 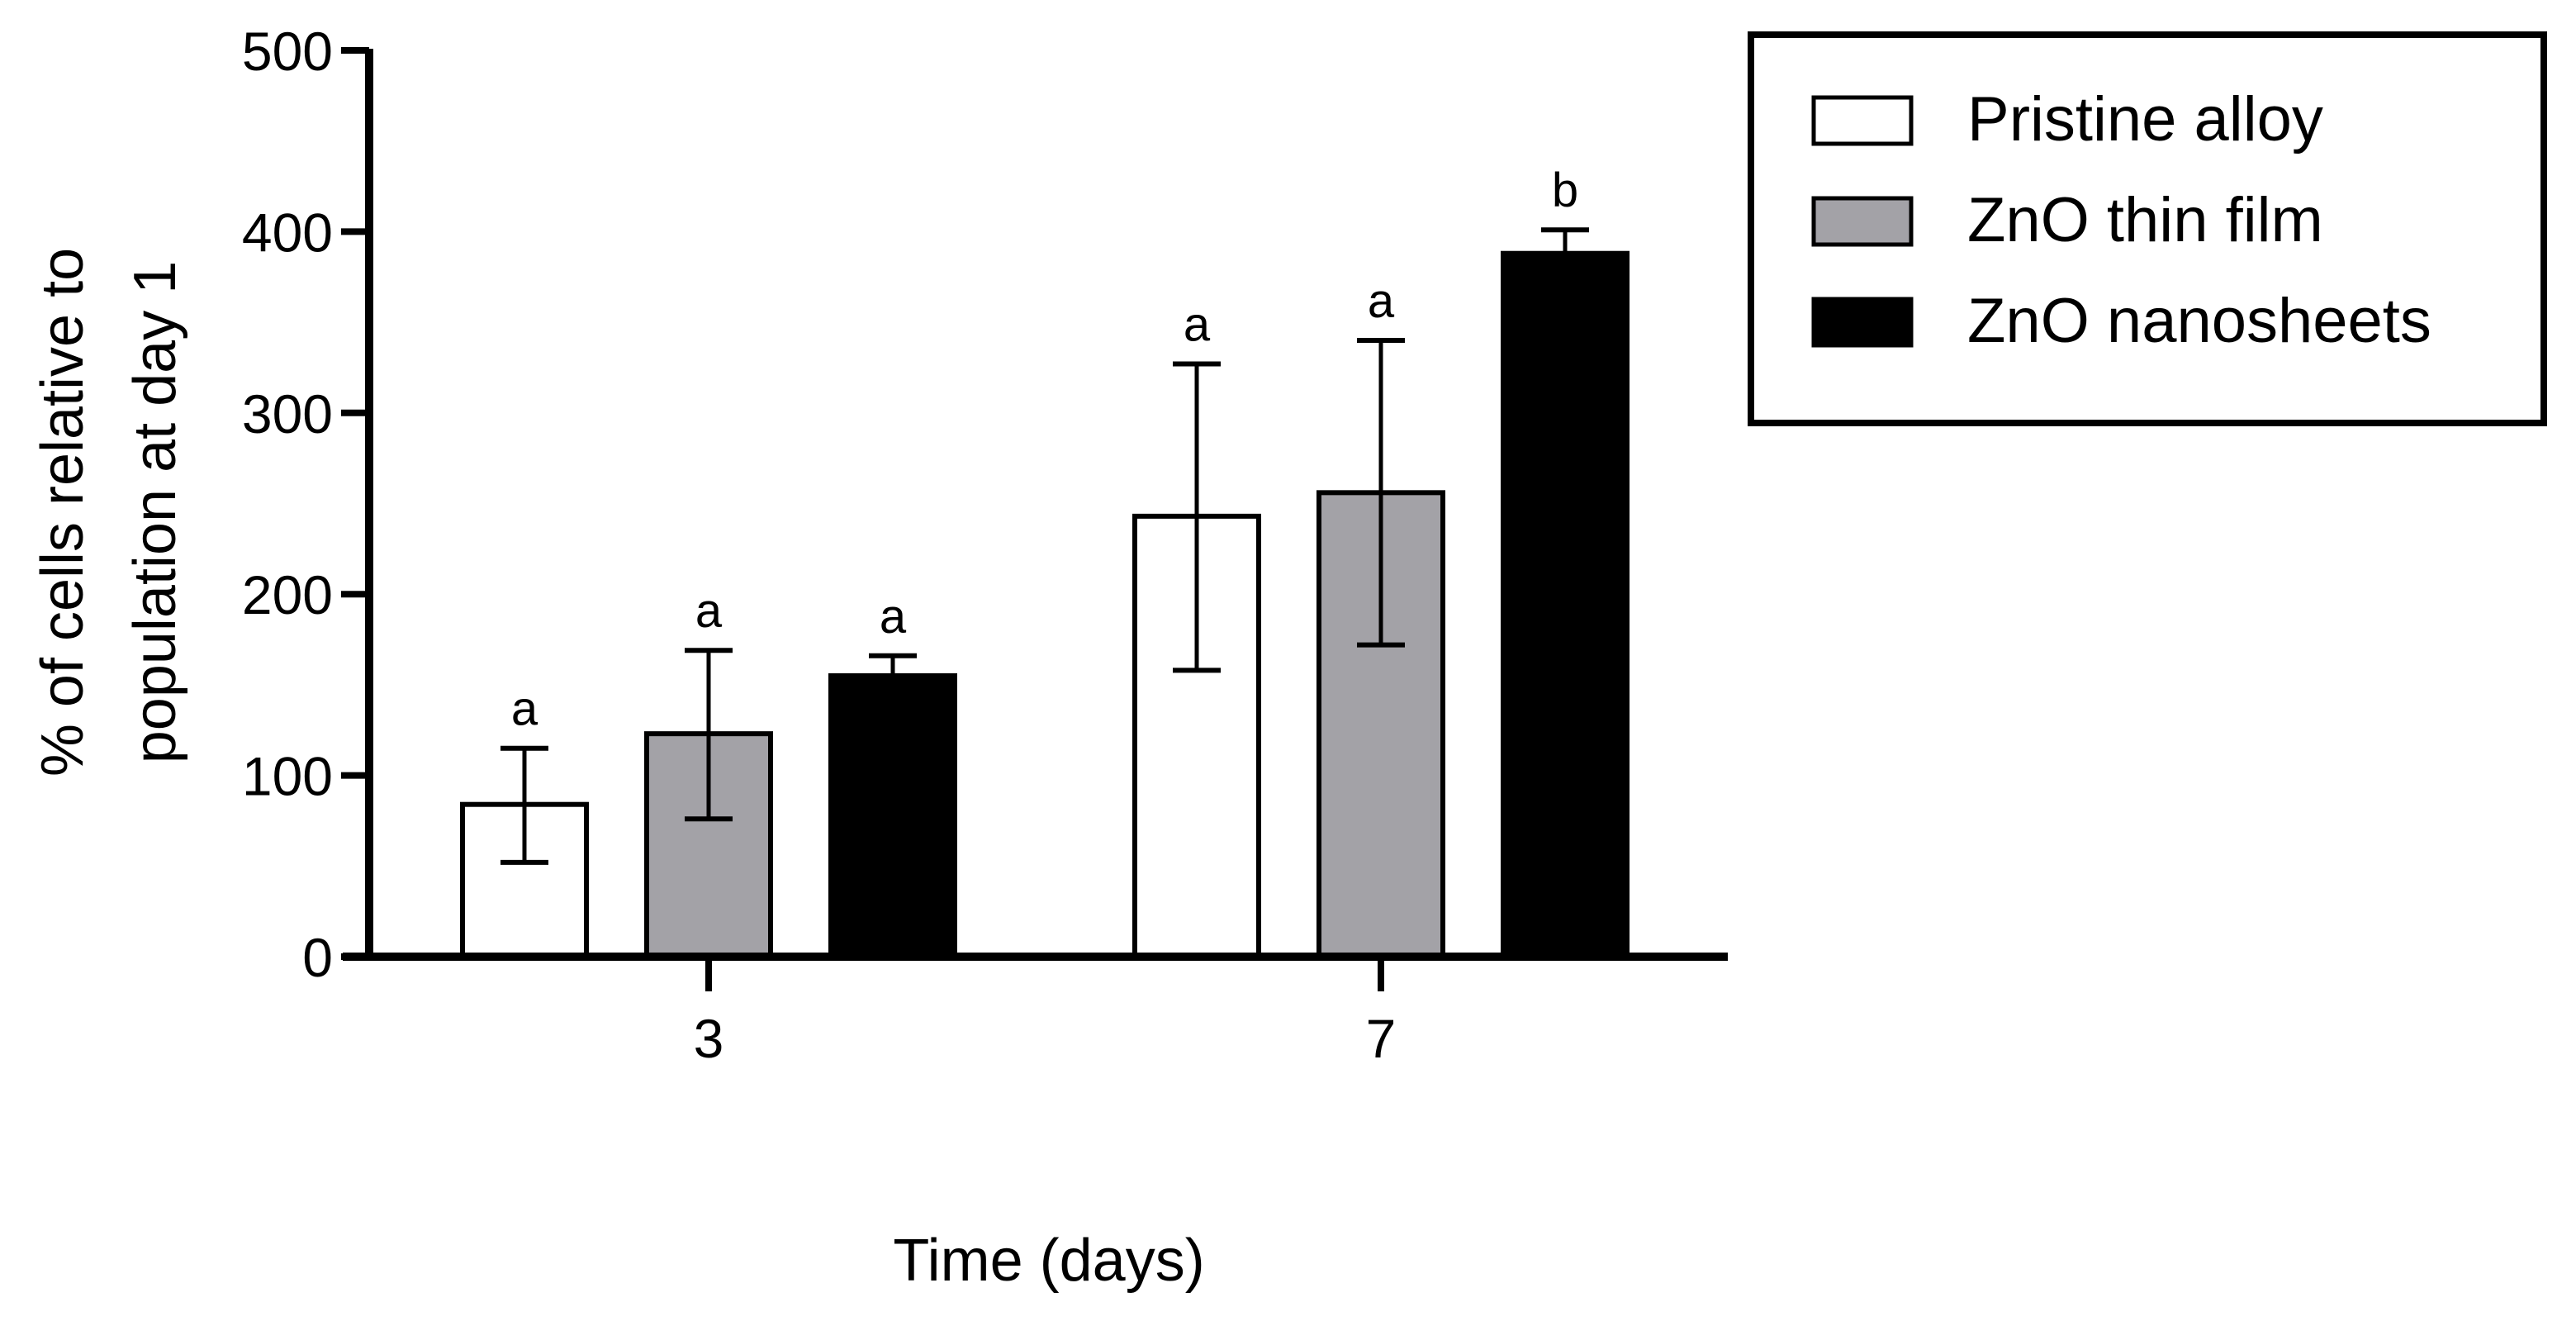 What do you see at coordinates (307, 505) in the screenshot?
I see `y-axis: 0 100 200 300 400 500` at bounding box center [307, 505].